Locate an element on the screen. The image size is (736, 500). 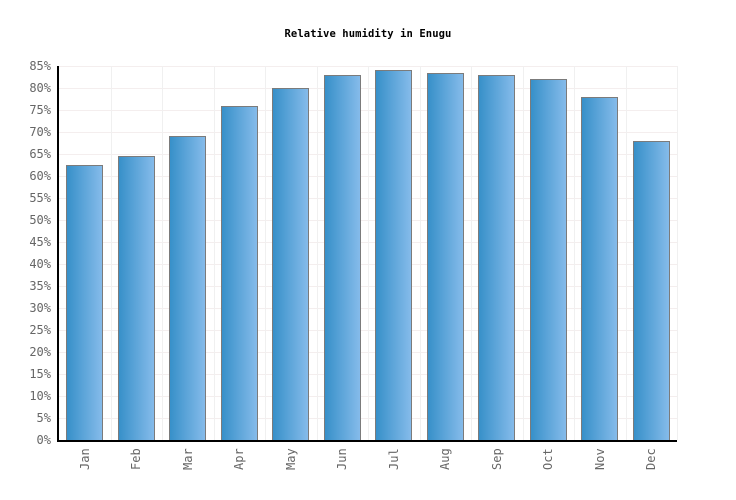
y-tick-label: 85% is located at coordinates (40, 66).